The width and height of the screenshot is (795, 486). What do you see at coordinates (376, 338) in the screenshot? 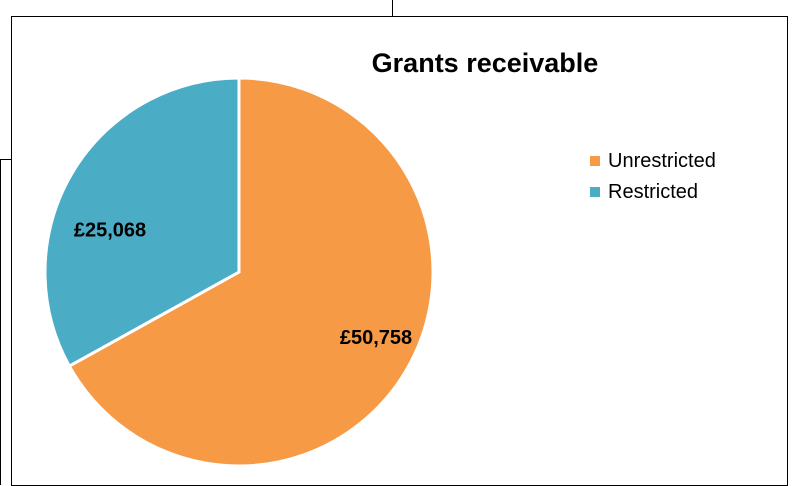
I see `data-label-unrestricted: £50,758` at bounding box center [376, 338].